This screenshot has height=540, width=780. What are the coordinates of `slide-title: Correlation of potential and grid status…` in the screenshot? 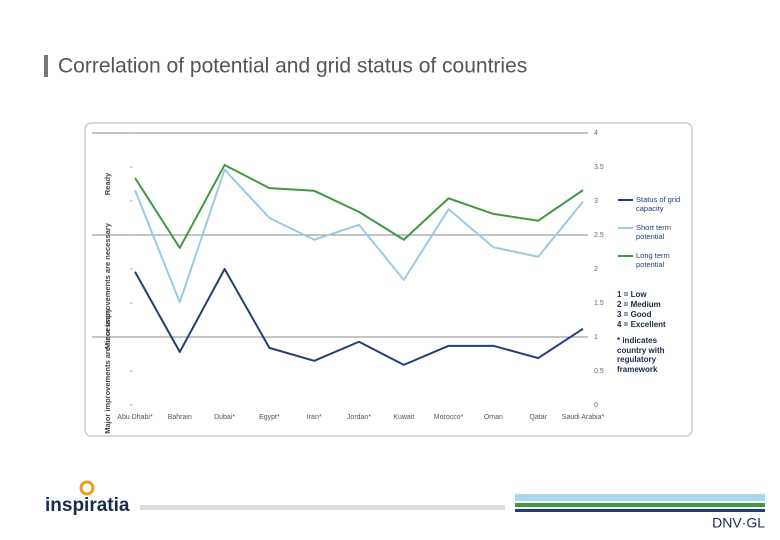 It's located at (292, 66).